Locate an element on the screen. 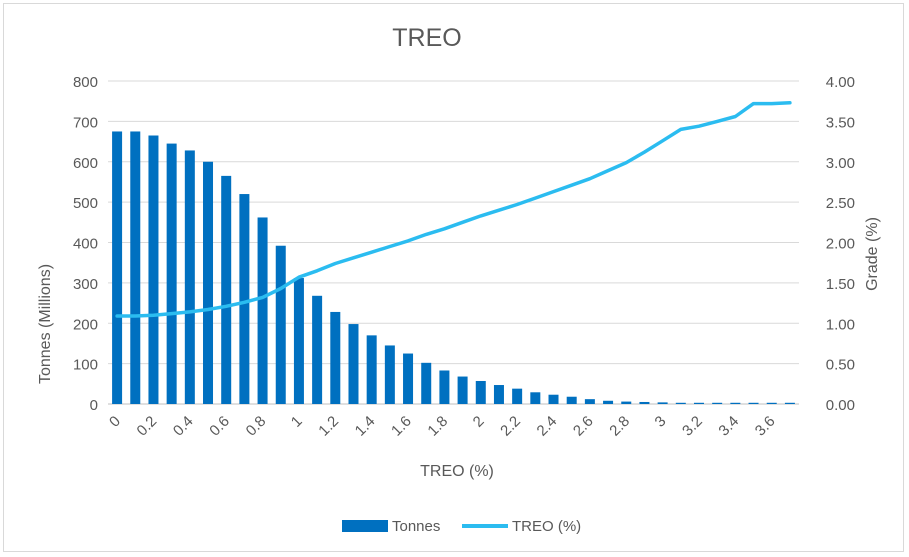 Image resolution: width=909 pixels, height=557 pixels. y-tick-label: 400 is located at coordinates (85, 244).